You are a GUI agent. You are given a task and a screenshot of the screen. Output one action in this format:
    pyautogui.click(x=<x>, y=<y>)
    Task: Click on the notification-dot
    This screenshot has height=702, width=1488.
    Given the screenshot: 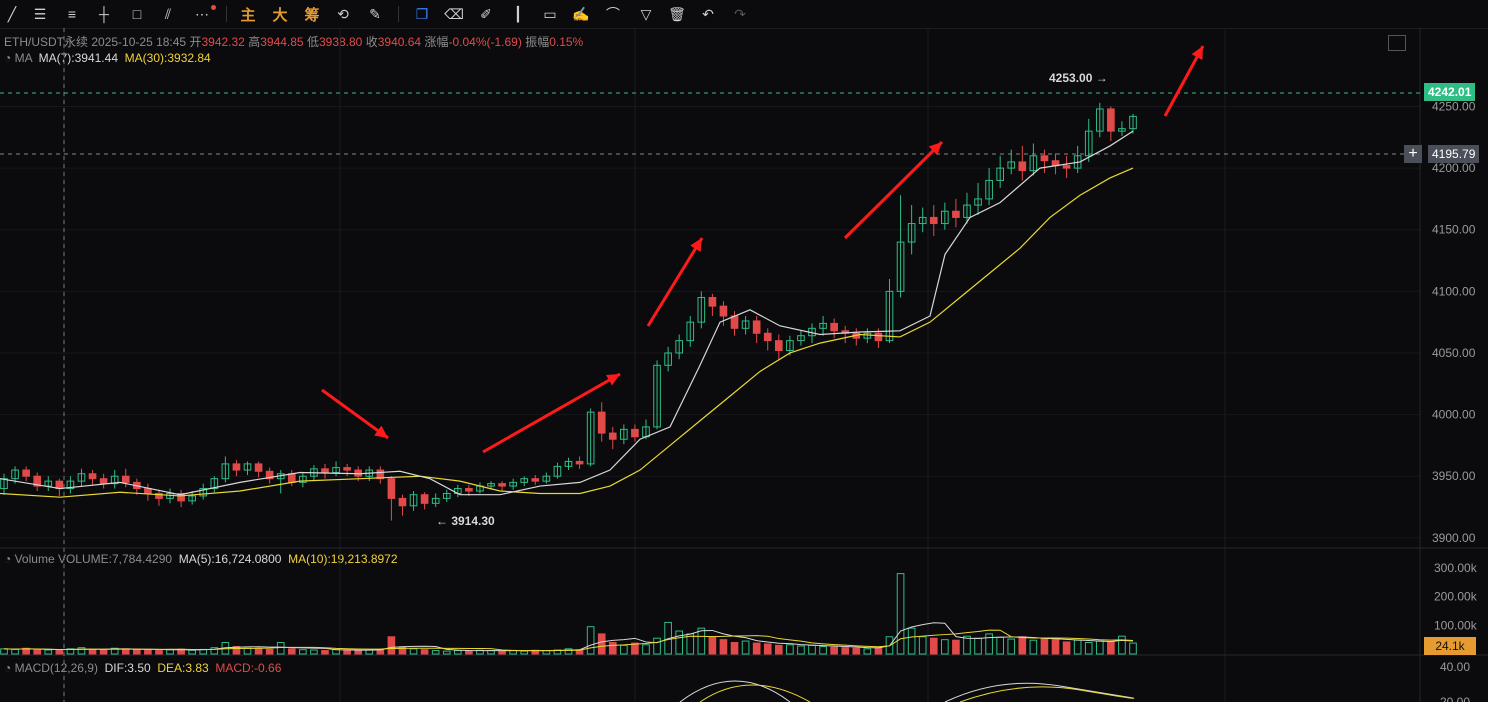 What is the action you would take?
    pyautogui.click(x=213, y=7)
    